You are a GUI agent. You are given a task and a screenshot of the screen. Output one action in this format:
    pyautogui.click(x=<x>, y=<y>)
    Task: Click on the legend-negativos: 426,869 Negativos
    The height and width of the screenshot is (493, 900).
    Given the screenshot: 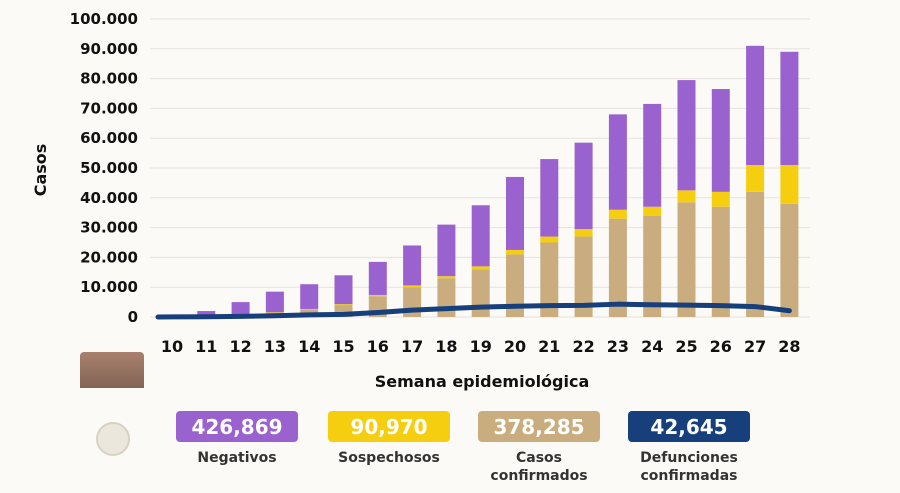 What is the action you would take?
    pyautogui.click(x=237, y=439)
    